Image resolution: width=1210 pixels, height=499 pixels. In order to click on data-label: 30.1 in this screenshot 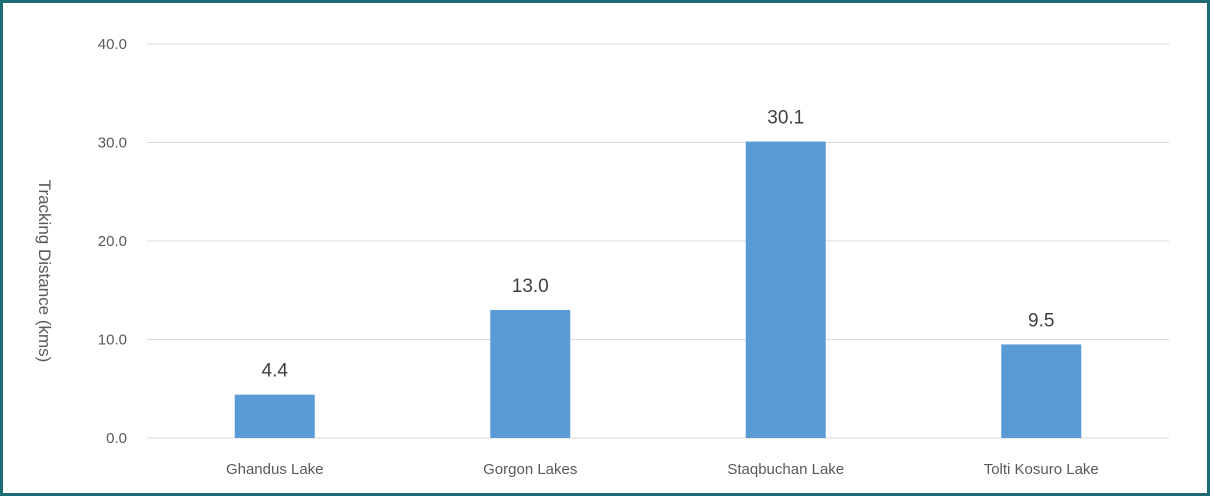, I will do `click(785, 118)`.